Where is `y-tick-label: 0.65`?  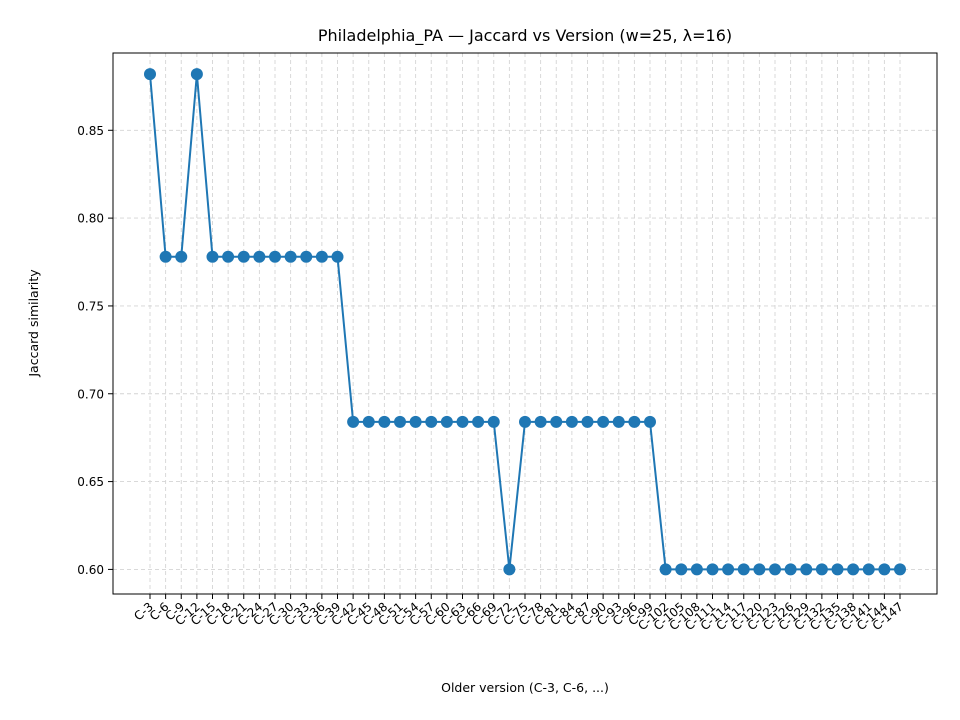 y-tick-label: 0.65 is located at coordinates (90, 482).